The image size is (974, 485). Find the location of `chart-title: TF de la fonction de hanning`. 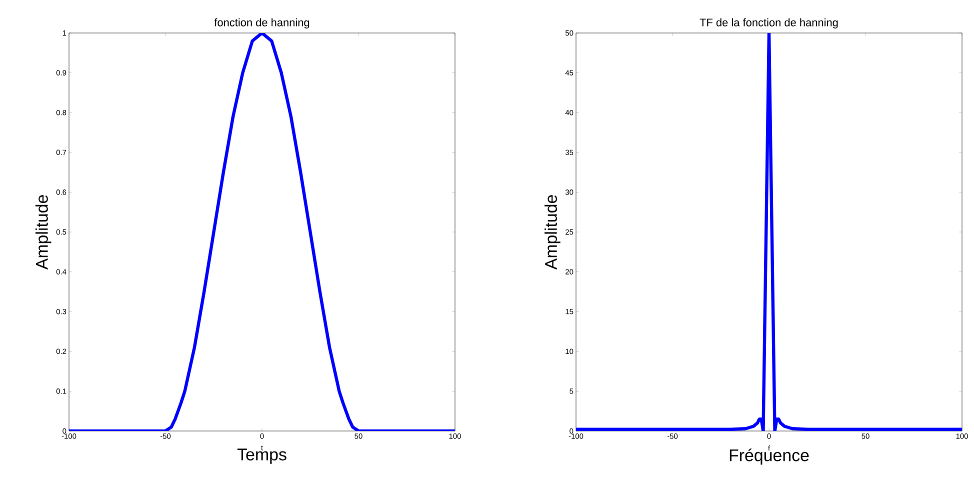

chart-title: TF de la fonction de hanning is located at coordinates (769, 23).